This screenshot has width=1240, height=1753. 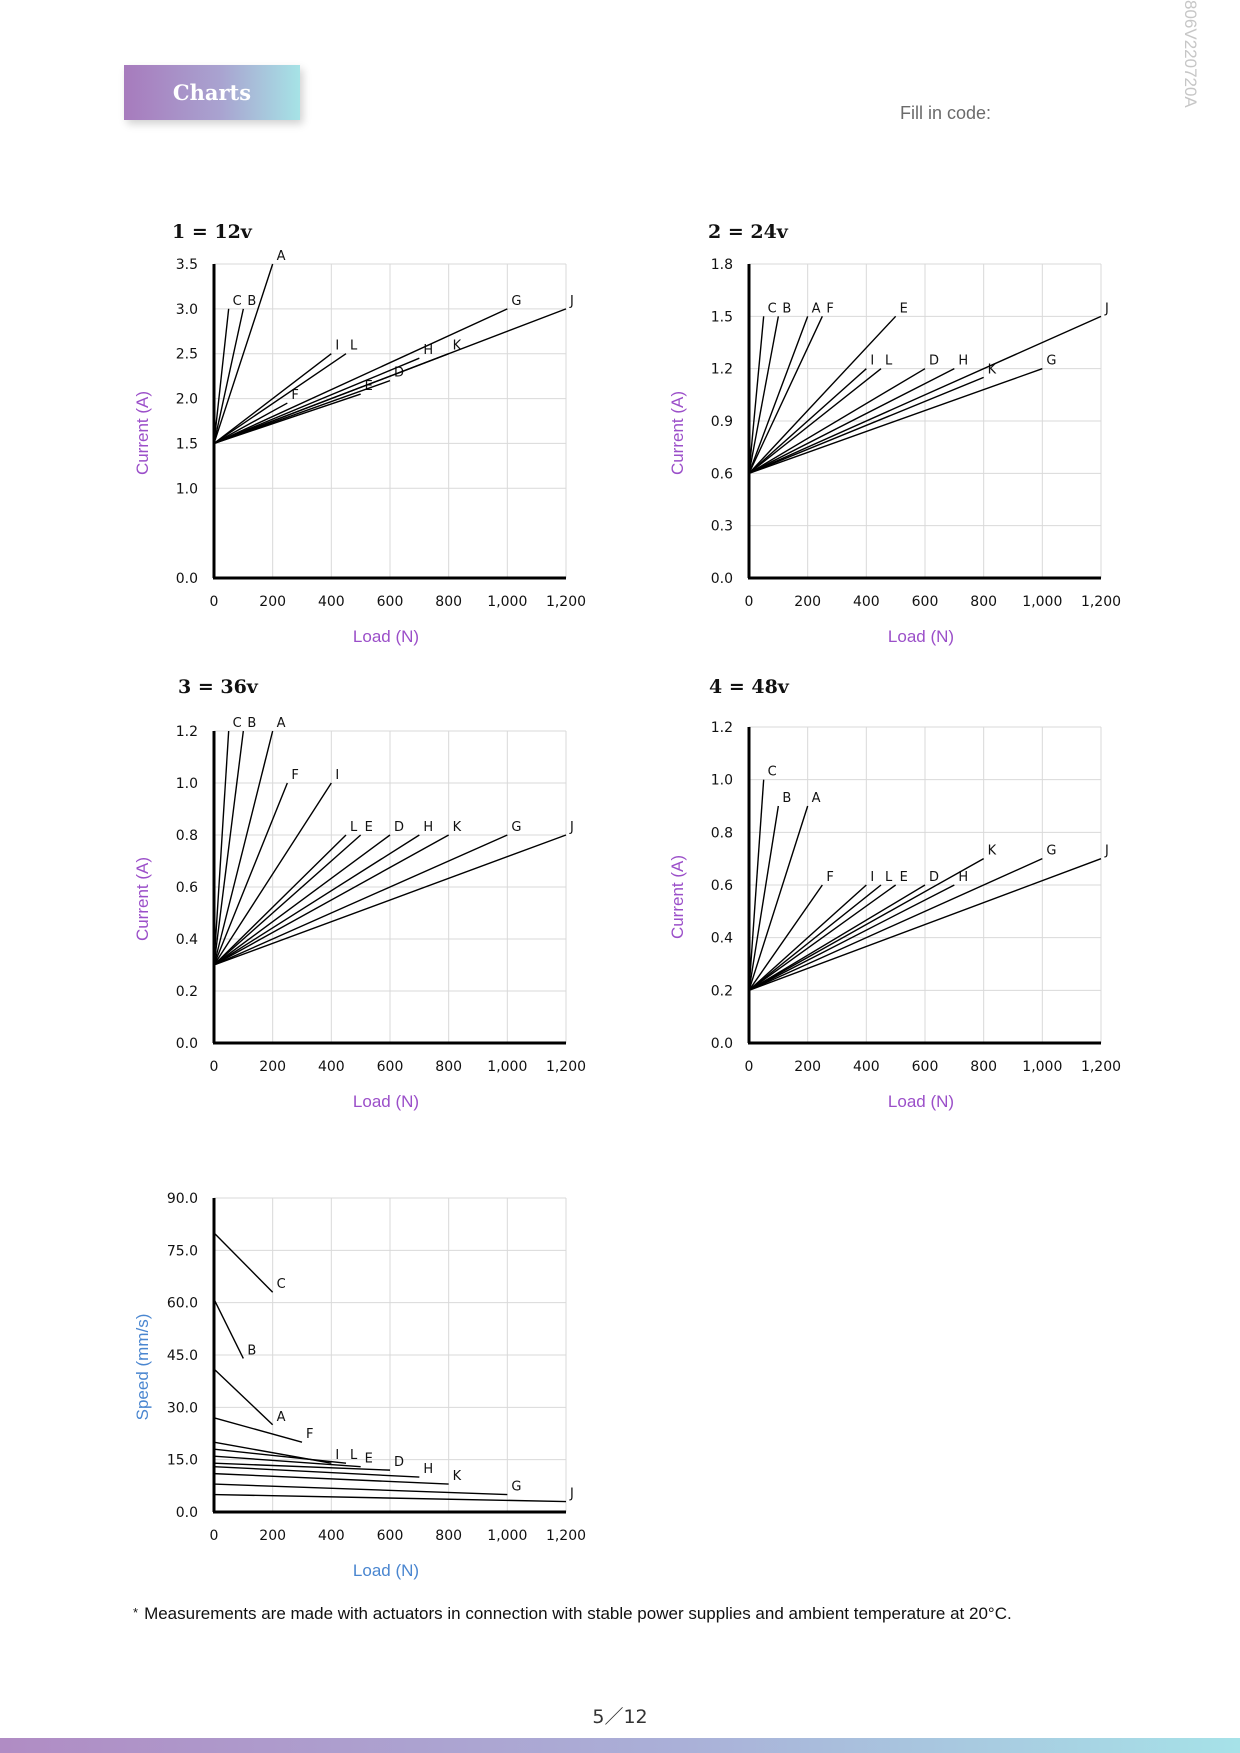 What do you see at coordinates (182, 1251) in the screenshot?
I see `y-tick-label: 75.0` at bounding box center [182, 1251].